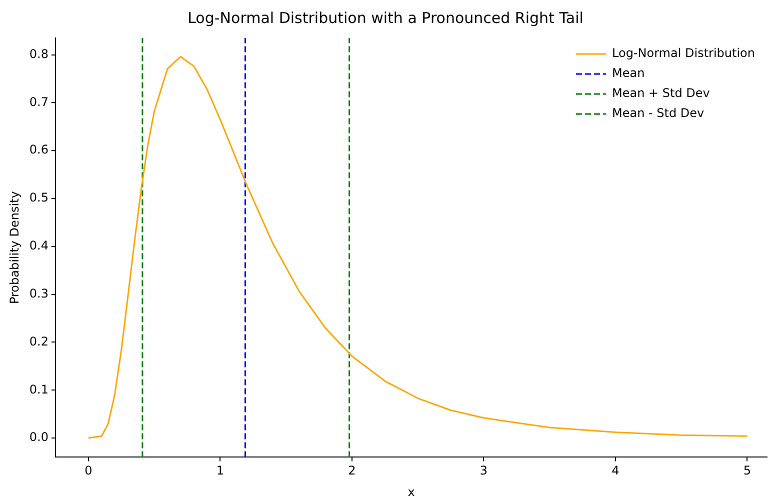  I want to click on x-tick-label: 2, so click(352, 471).